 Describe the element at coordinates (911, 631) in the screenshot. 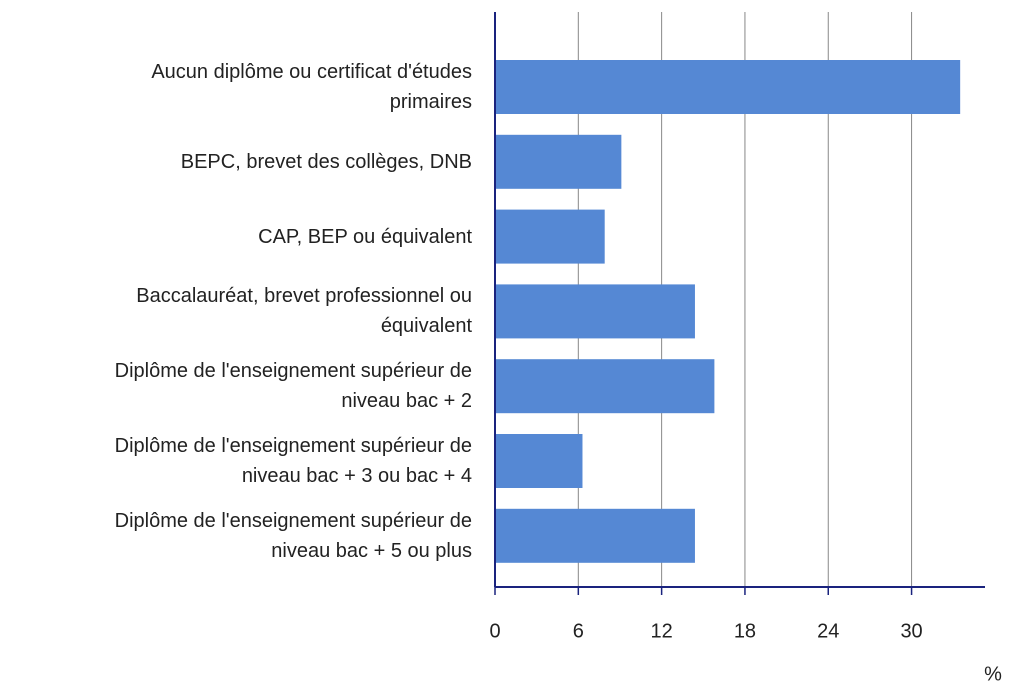

I see `x-tick-label: 30` at that location.